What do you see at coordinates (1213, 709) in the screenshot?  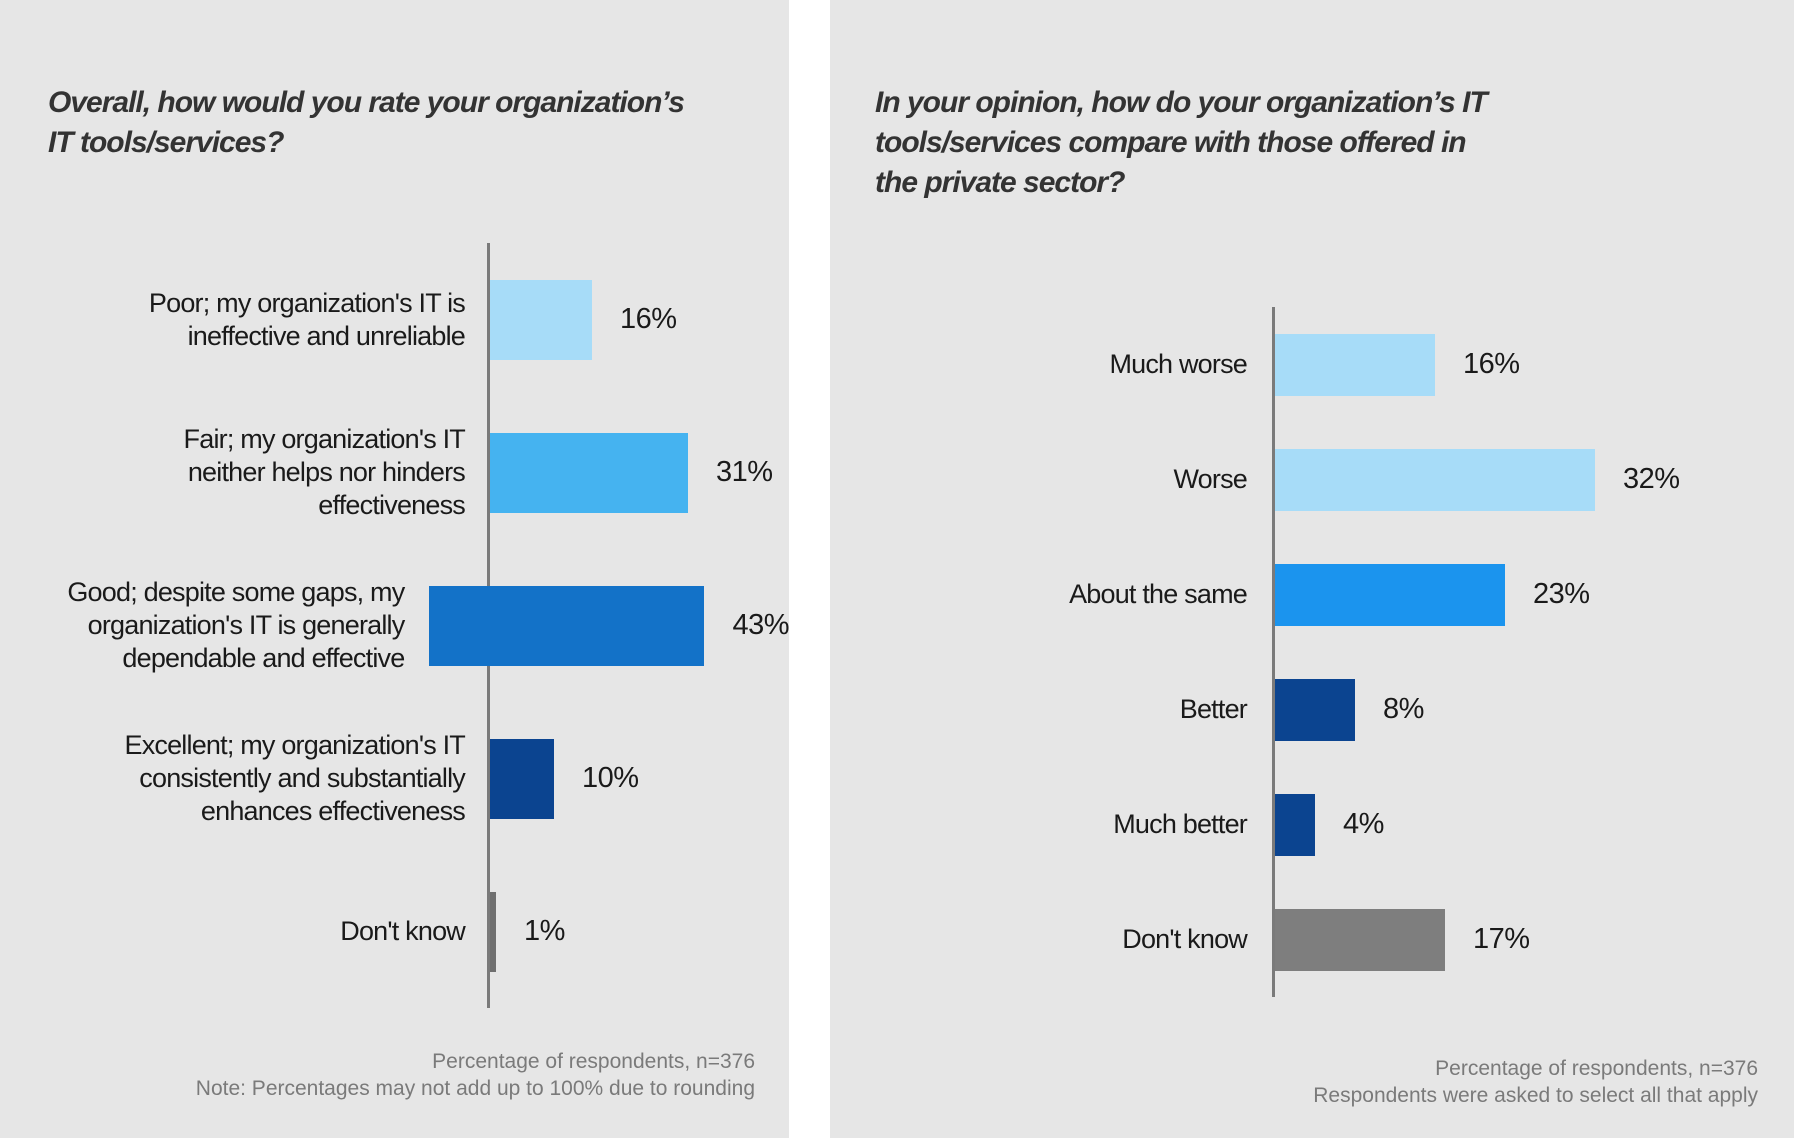 I see `bar-category-label: Better` at bounding box center [1213, 709].